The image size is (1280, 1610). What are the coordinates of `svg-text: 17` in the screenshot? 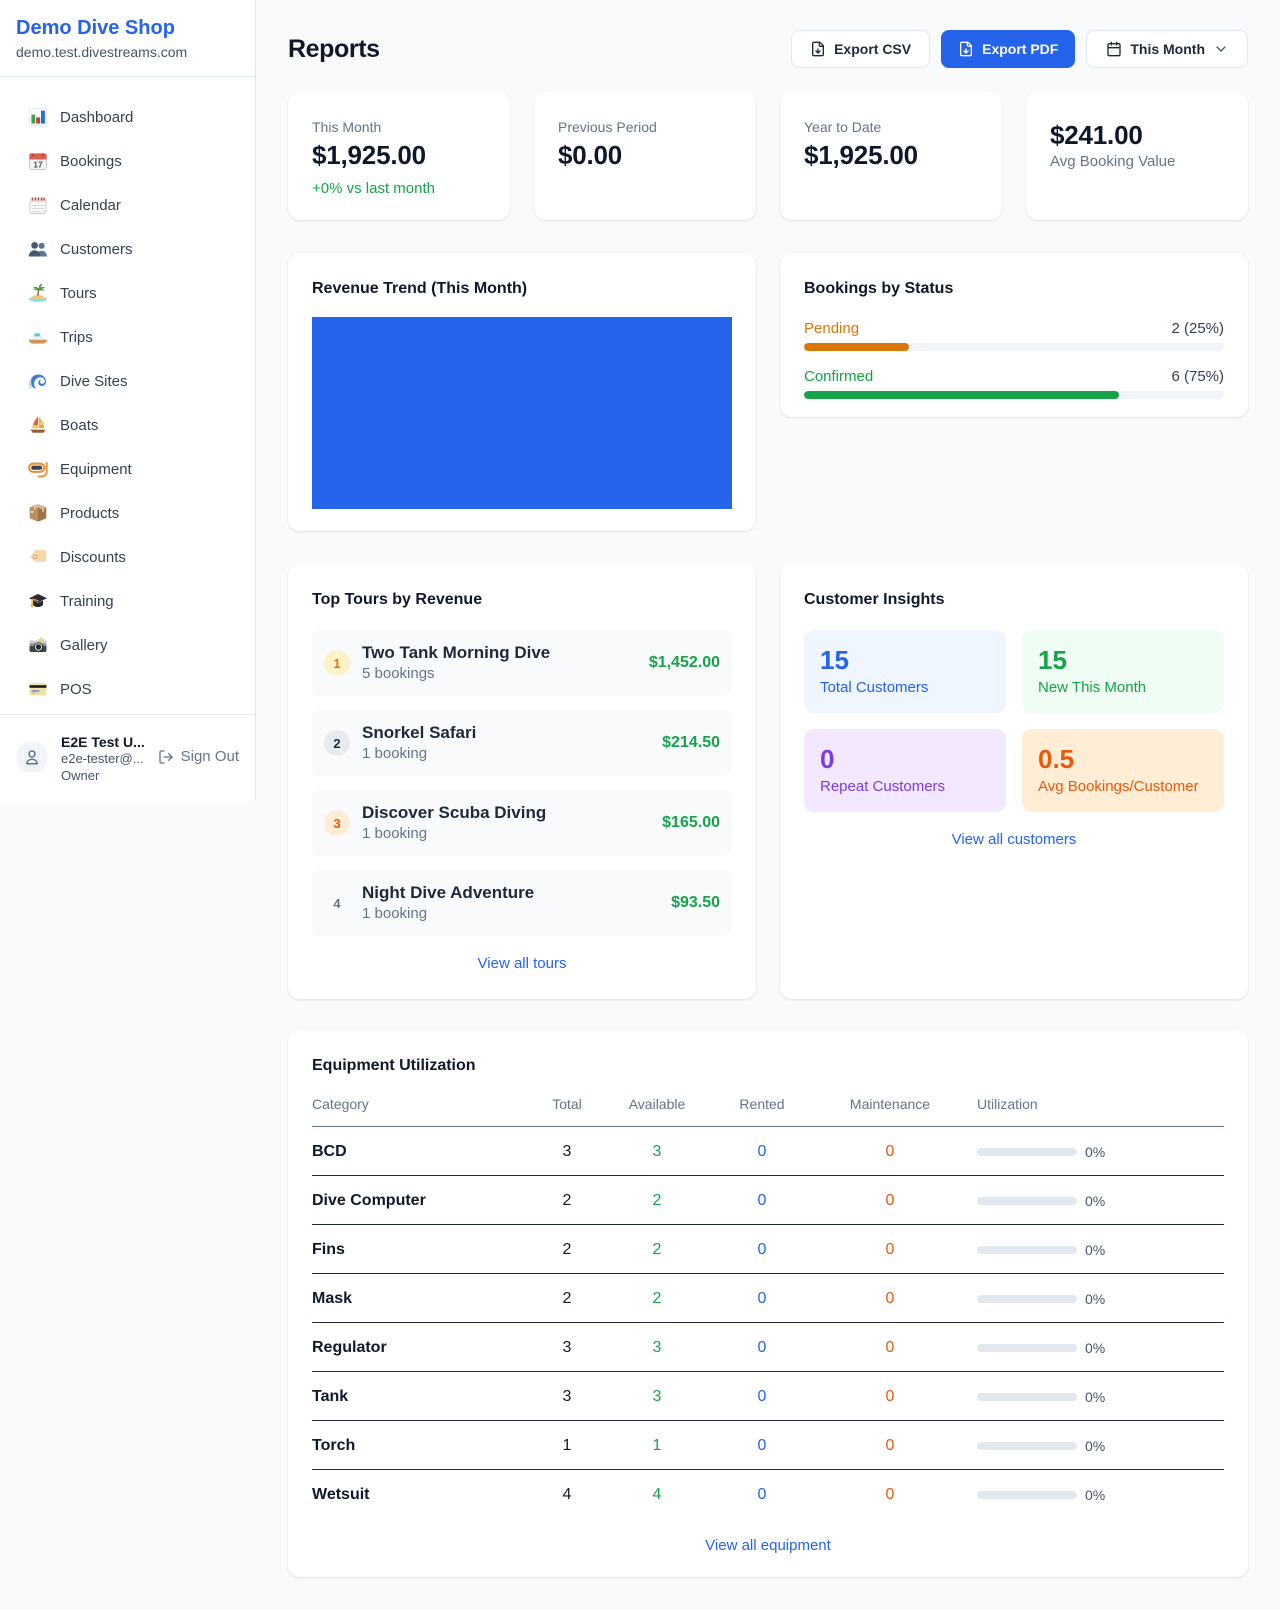 It's located at (38, 164).